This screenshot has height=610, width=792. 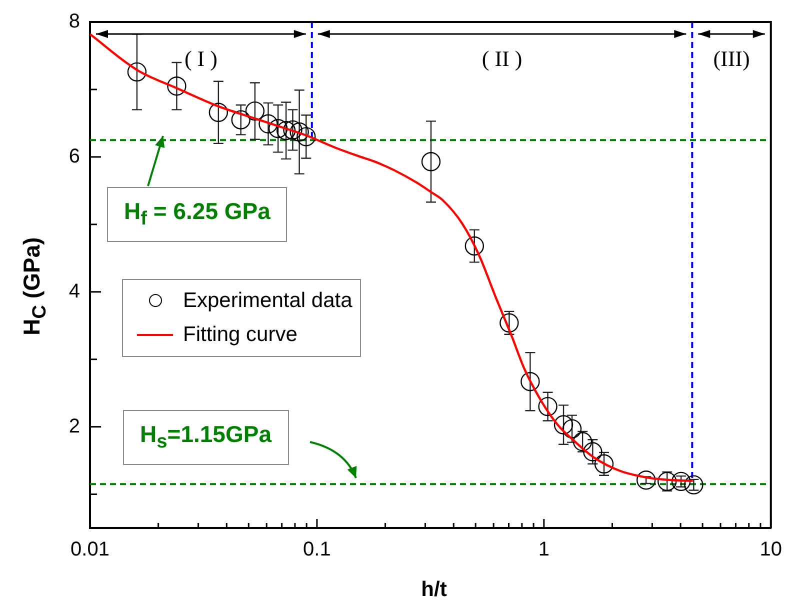 I want to click on y-tick-label: 6, so click(x=74, y=156).